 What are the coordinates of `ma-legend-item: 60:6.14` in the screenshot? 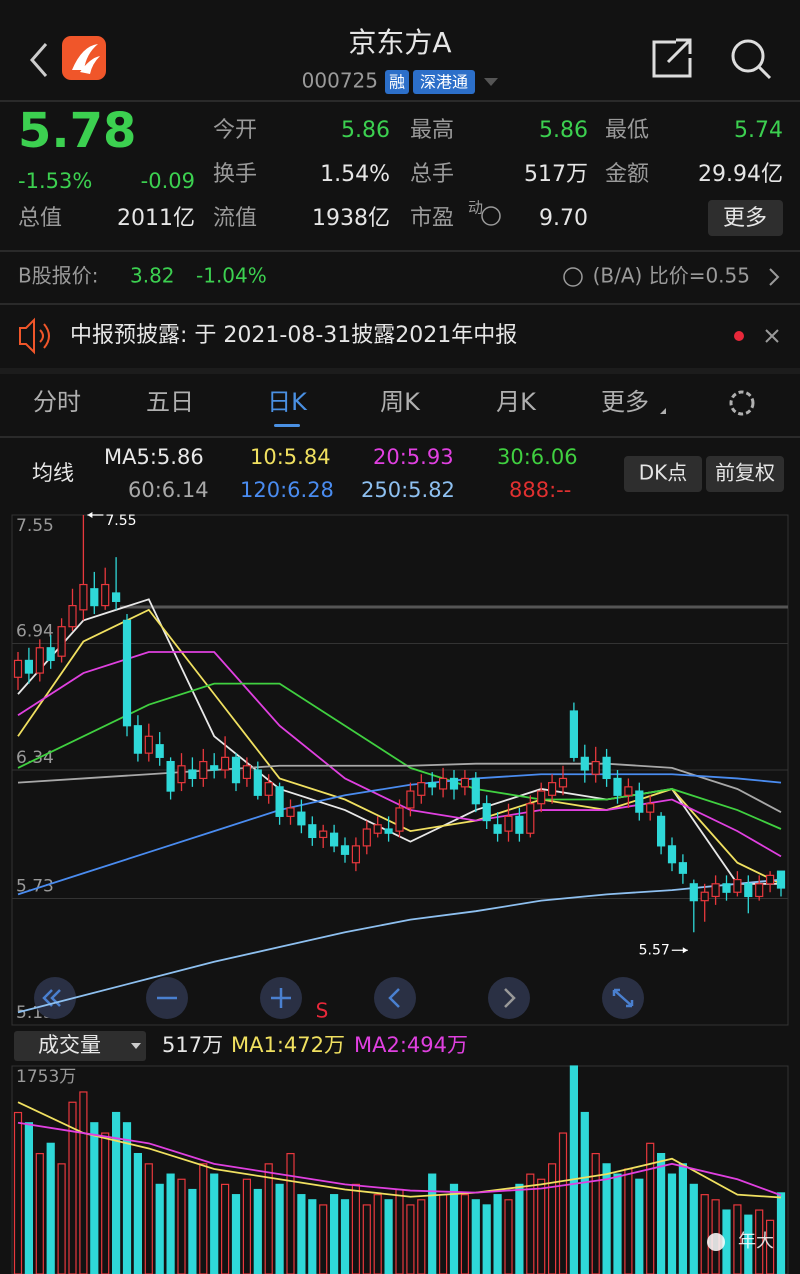 It's located at (168, 490).